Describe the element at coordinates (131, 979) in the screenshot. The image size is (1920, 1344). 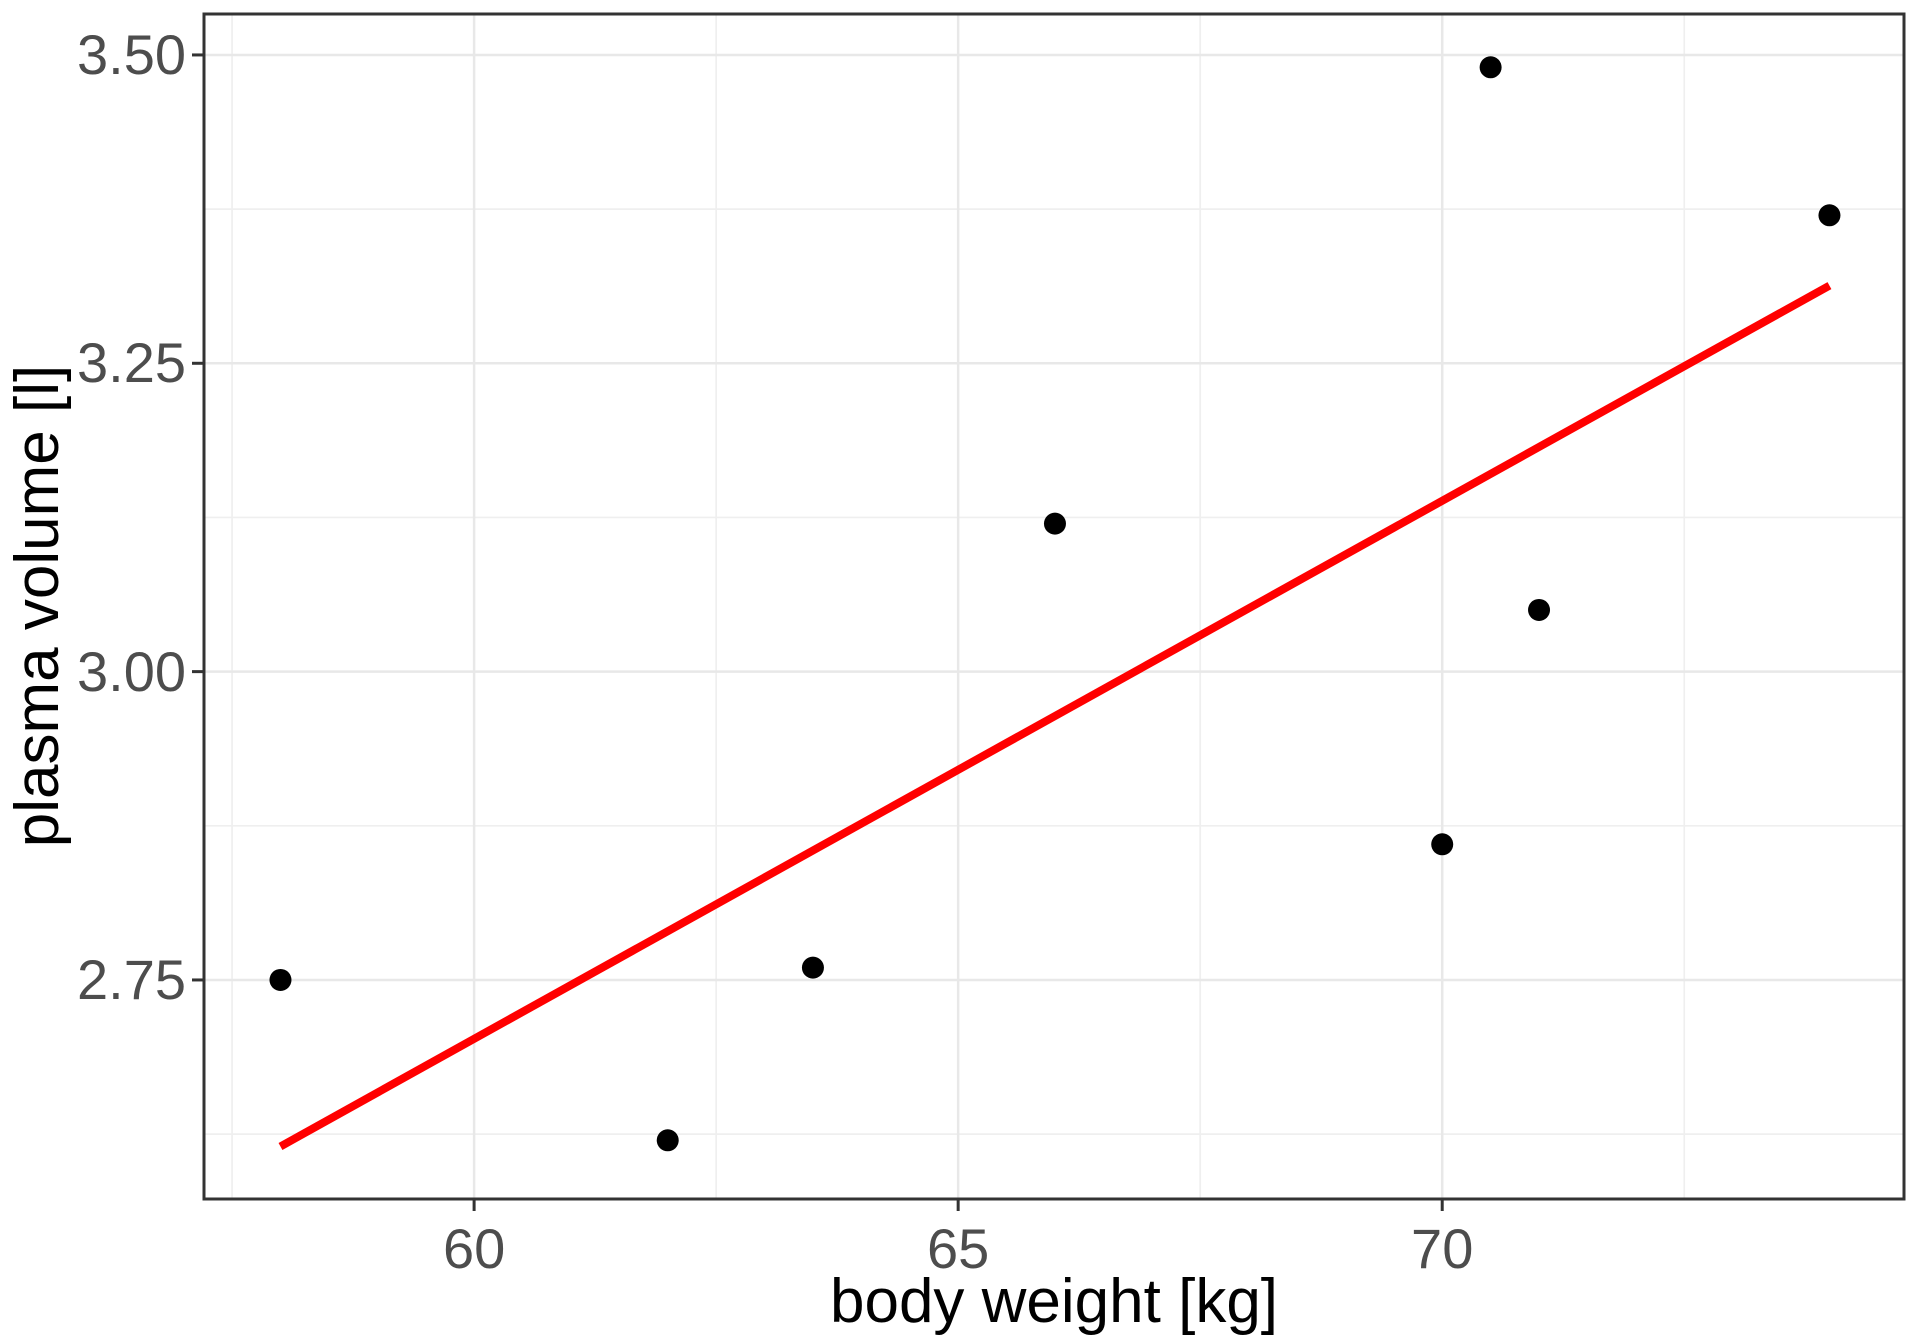
I see `y-axis-tick-label: 2.75` at that location.